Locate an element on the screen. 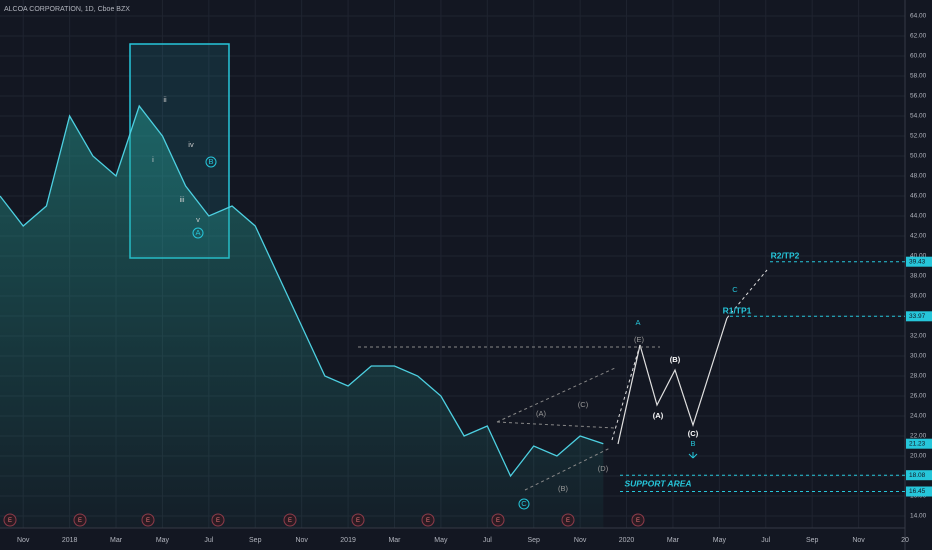 This screenshot has height=550, width=932. last-price-label: 21.23 is located at coordinates (917, 443).